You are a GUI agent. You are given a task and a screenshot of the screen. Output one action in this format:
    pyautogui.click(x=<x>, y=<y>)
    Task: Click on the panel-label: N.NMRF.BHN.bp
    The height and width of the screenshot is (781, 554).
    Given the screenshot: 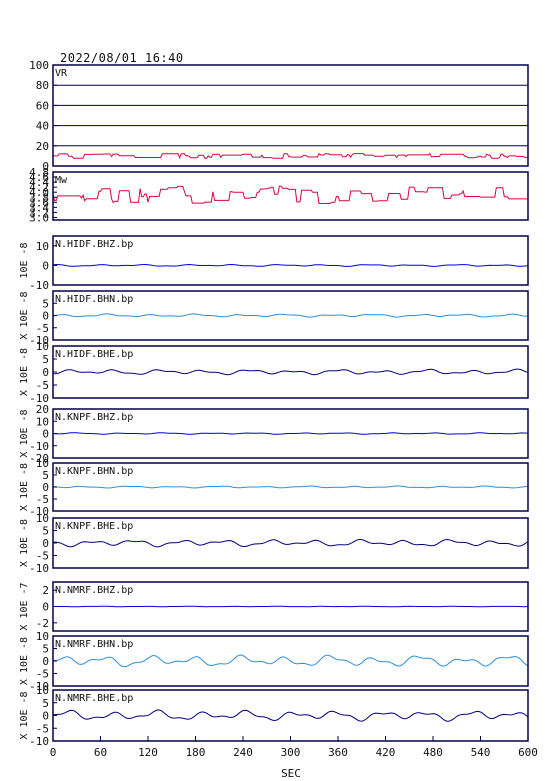 What is the action you would take?
    pyautogui.click(x=94, y=644)
    